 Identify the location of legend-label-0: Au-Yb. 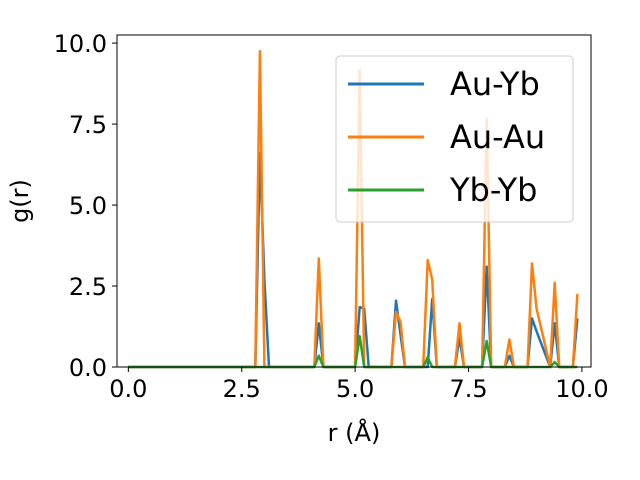
(495, 84).